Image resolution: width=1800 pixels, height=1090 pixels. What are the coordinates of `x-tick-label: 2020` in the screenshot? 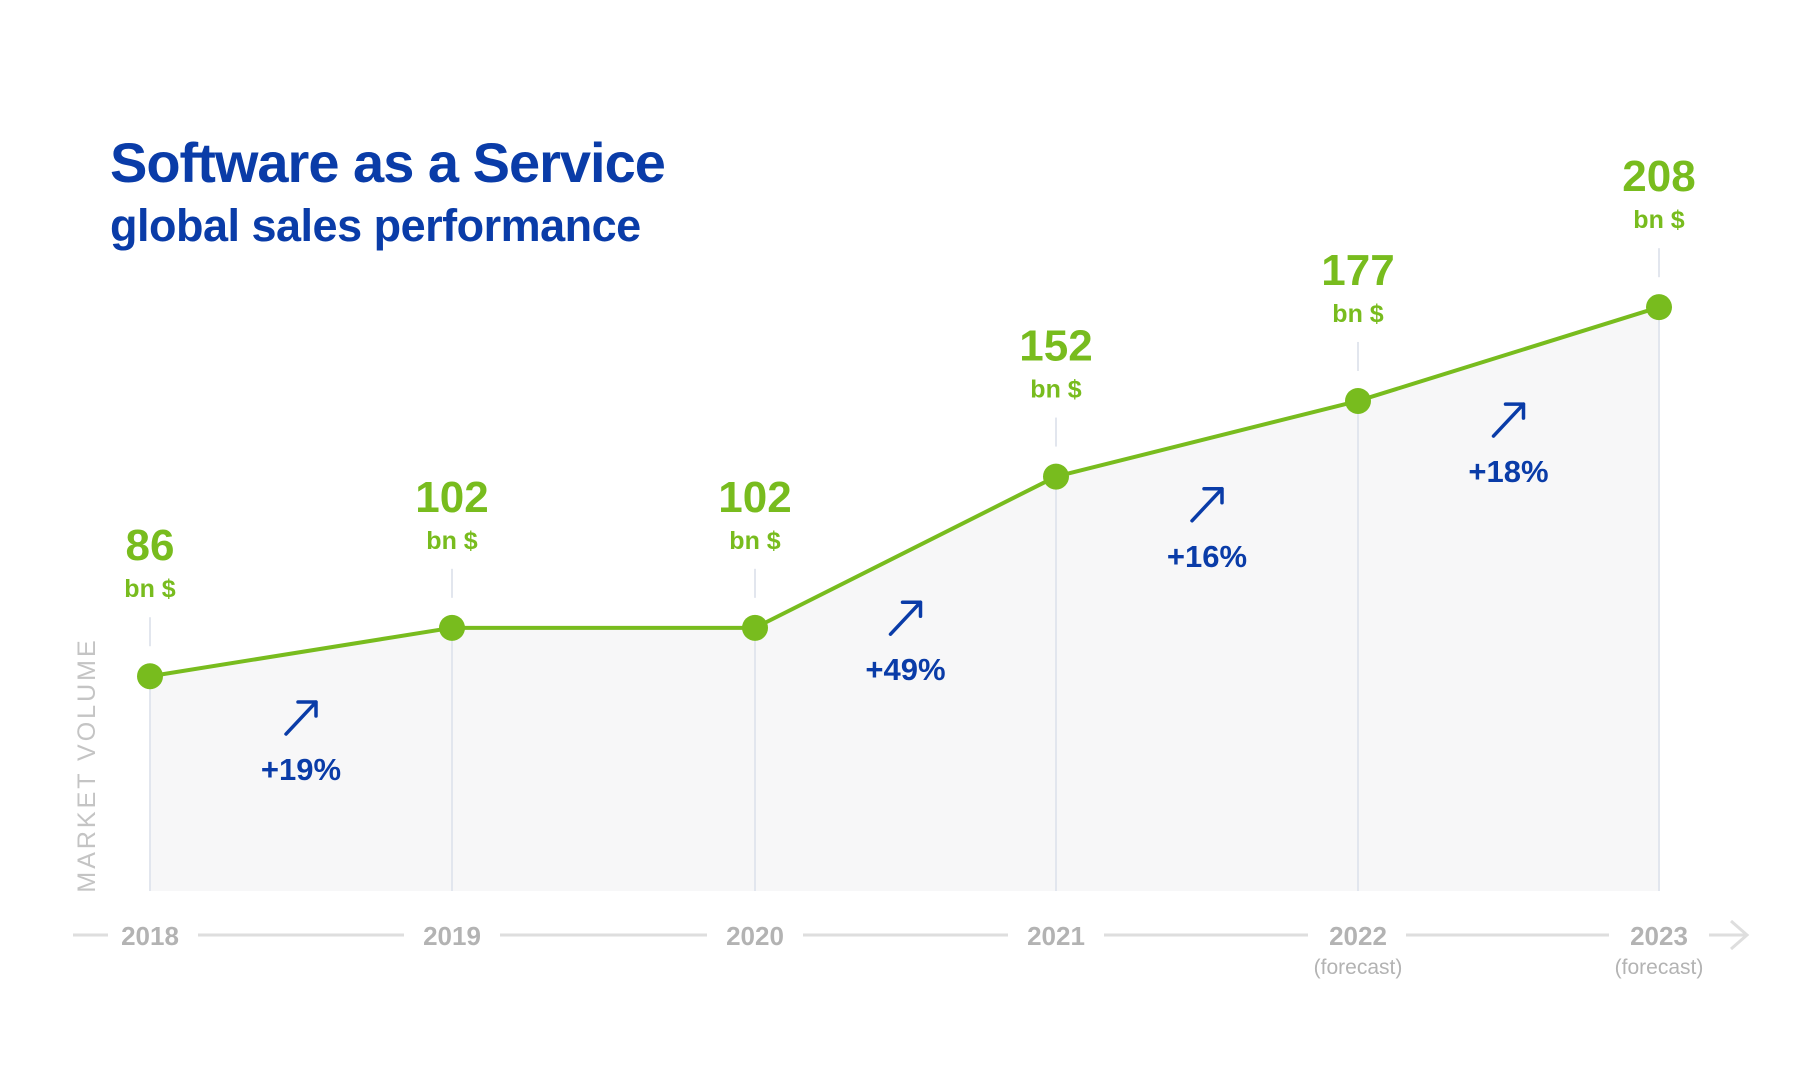 It's located at (755, 936).